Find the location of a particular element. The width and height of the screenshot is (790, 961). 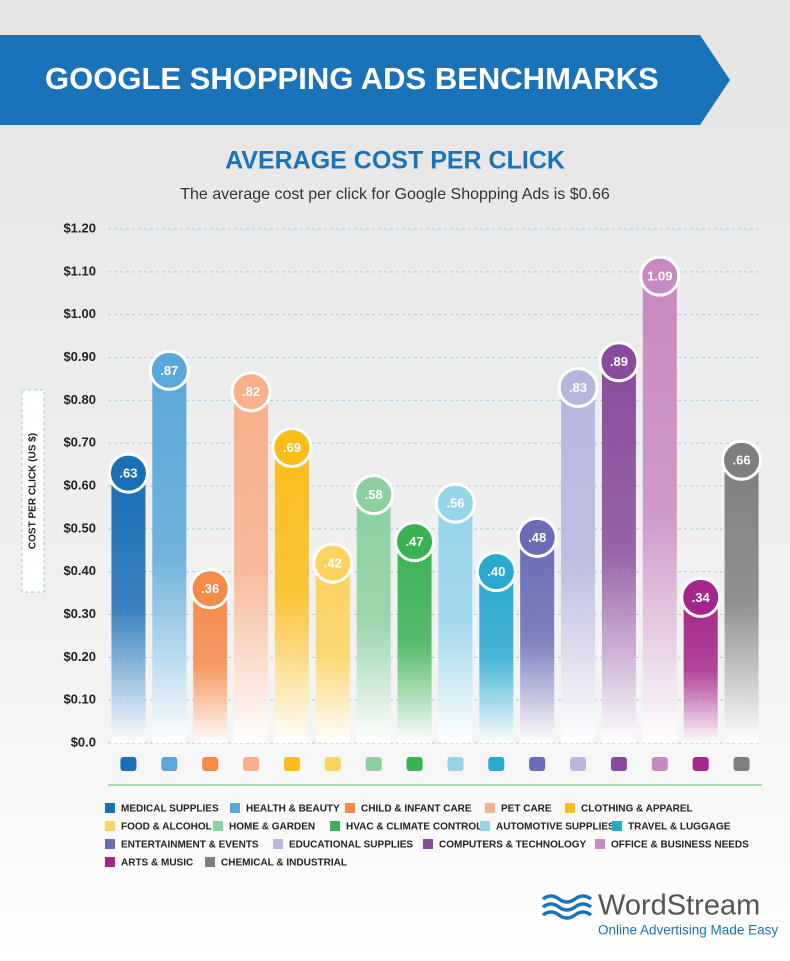

value-label: .56 is located at coordinates (455, 503).